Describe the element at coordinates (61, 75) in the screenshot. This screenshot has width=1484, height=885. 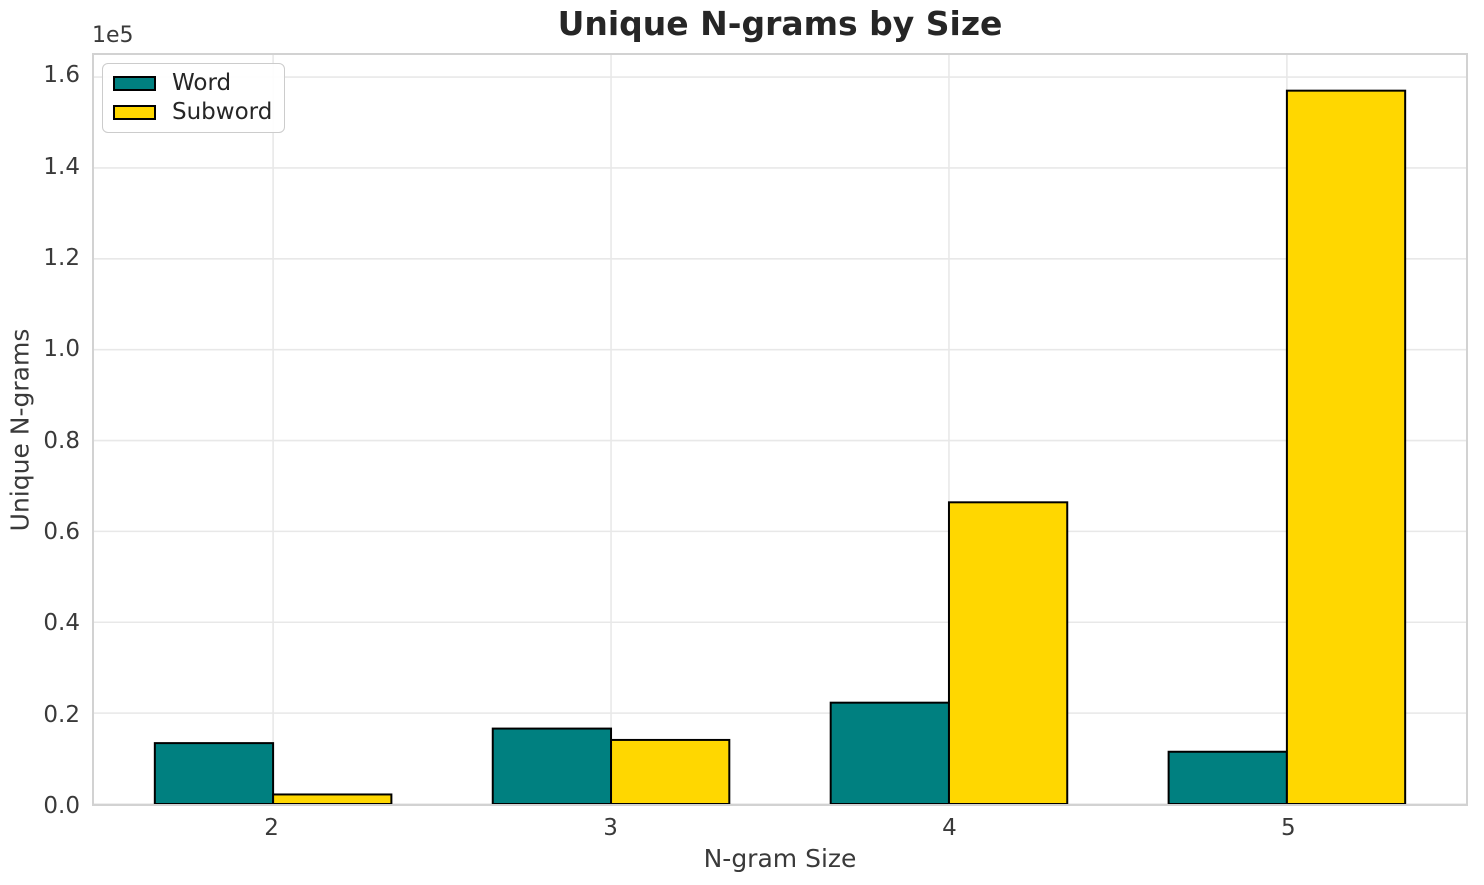
I see `y-tick-label: 1.6` at that location.